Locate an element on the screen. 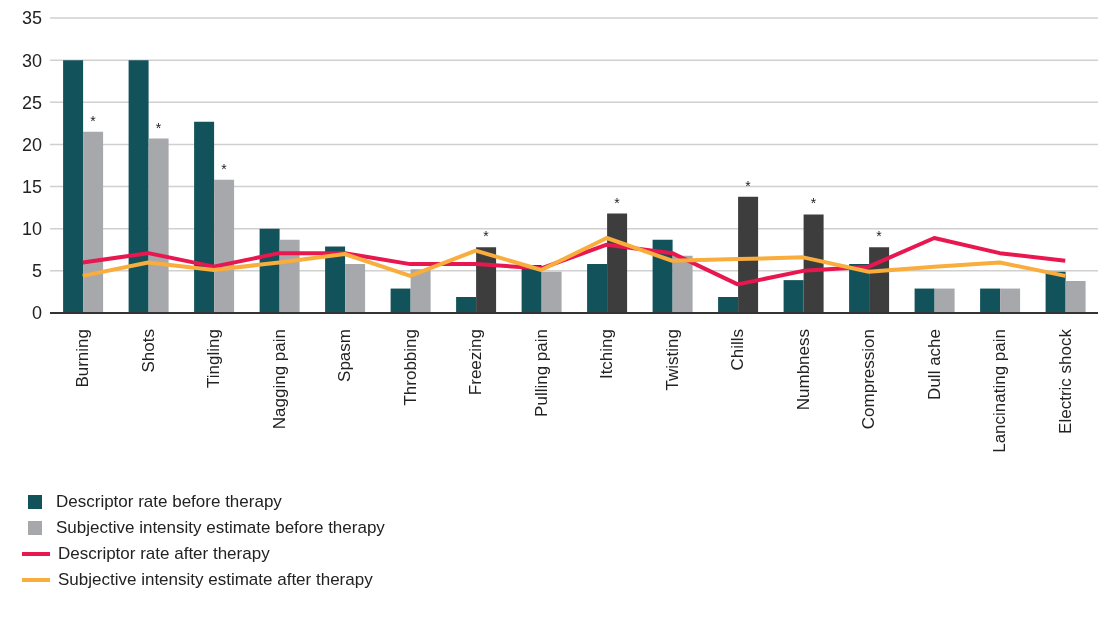 The width and height of the screenshot is (1108, 621). y-tick-label: 5 is located at coordinates (36, 271).